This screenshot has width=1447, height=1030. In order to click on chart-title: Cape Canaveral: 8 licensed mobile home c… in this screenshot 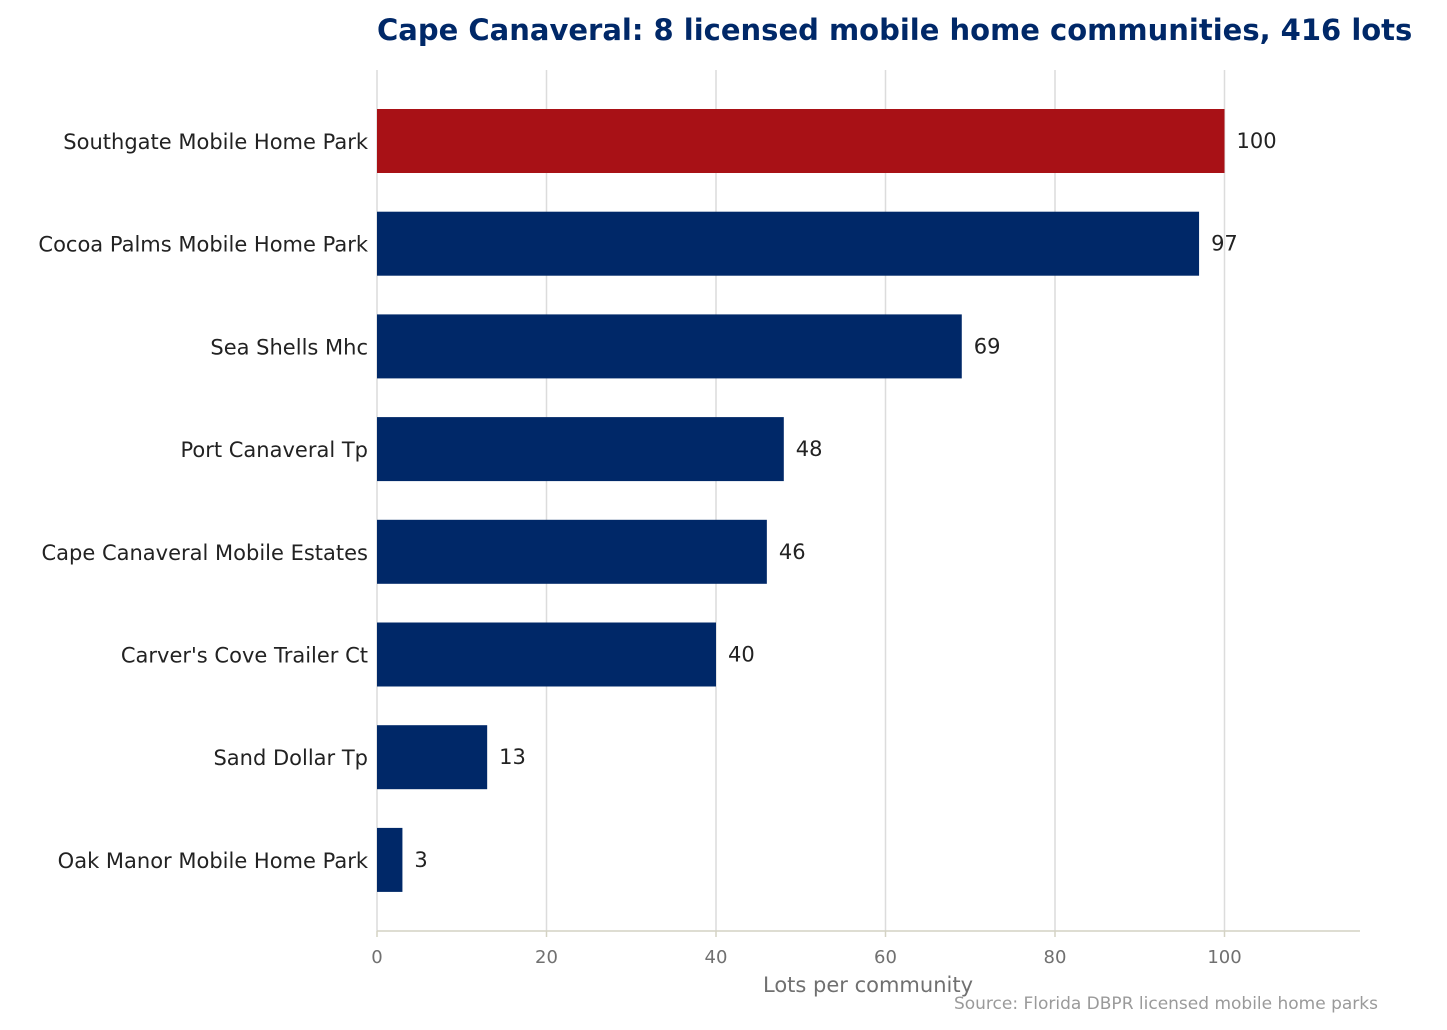, I will do `click(894, 30)`.